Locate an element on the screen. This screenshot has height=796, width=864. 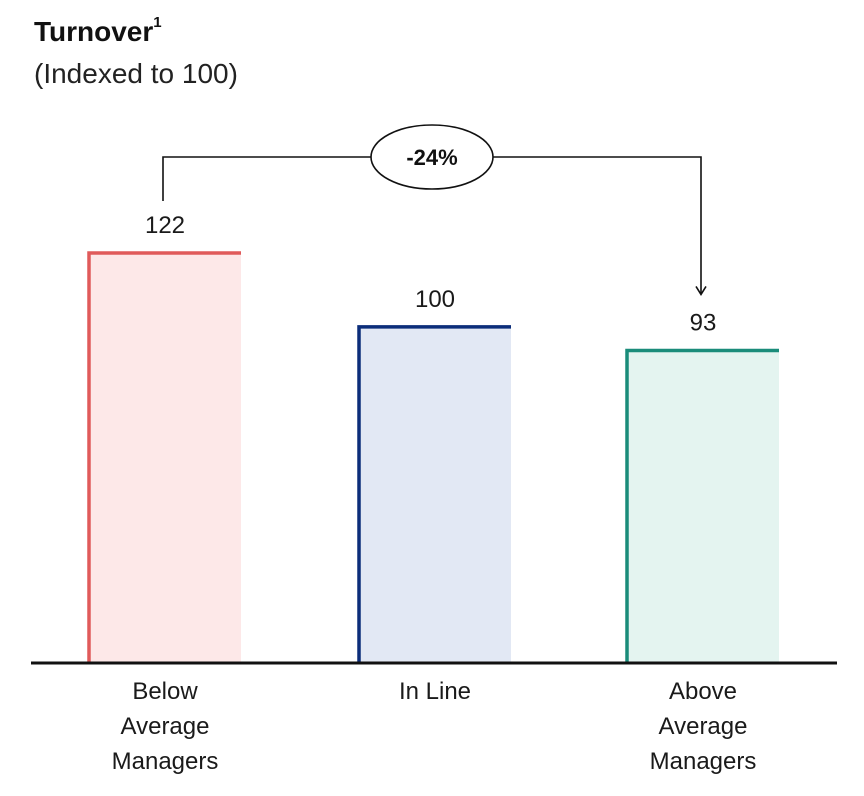
value-label-0: 122 is located at coordinates (165, 225).